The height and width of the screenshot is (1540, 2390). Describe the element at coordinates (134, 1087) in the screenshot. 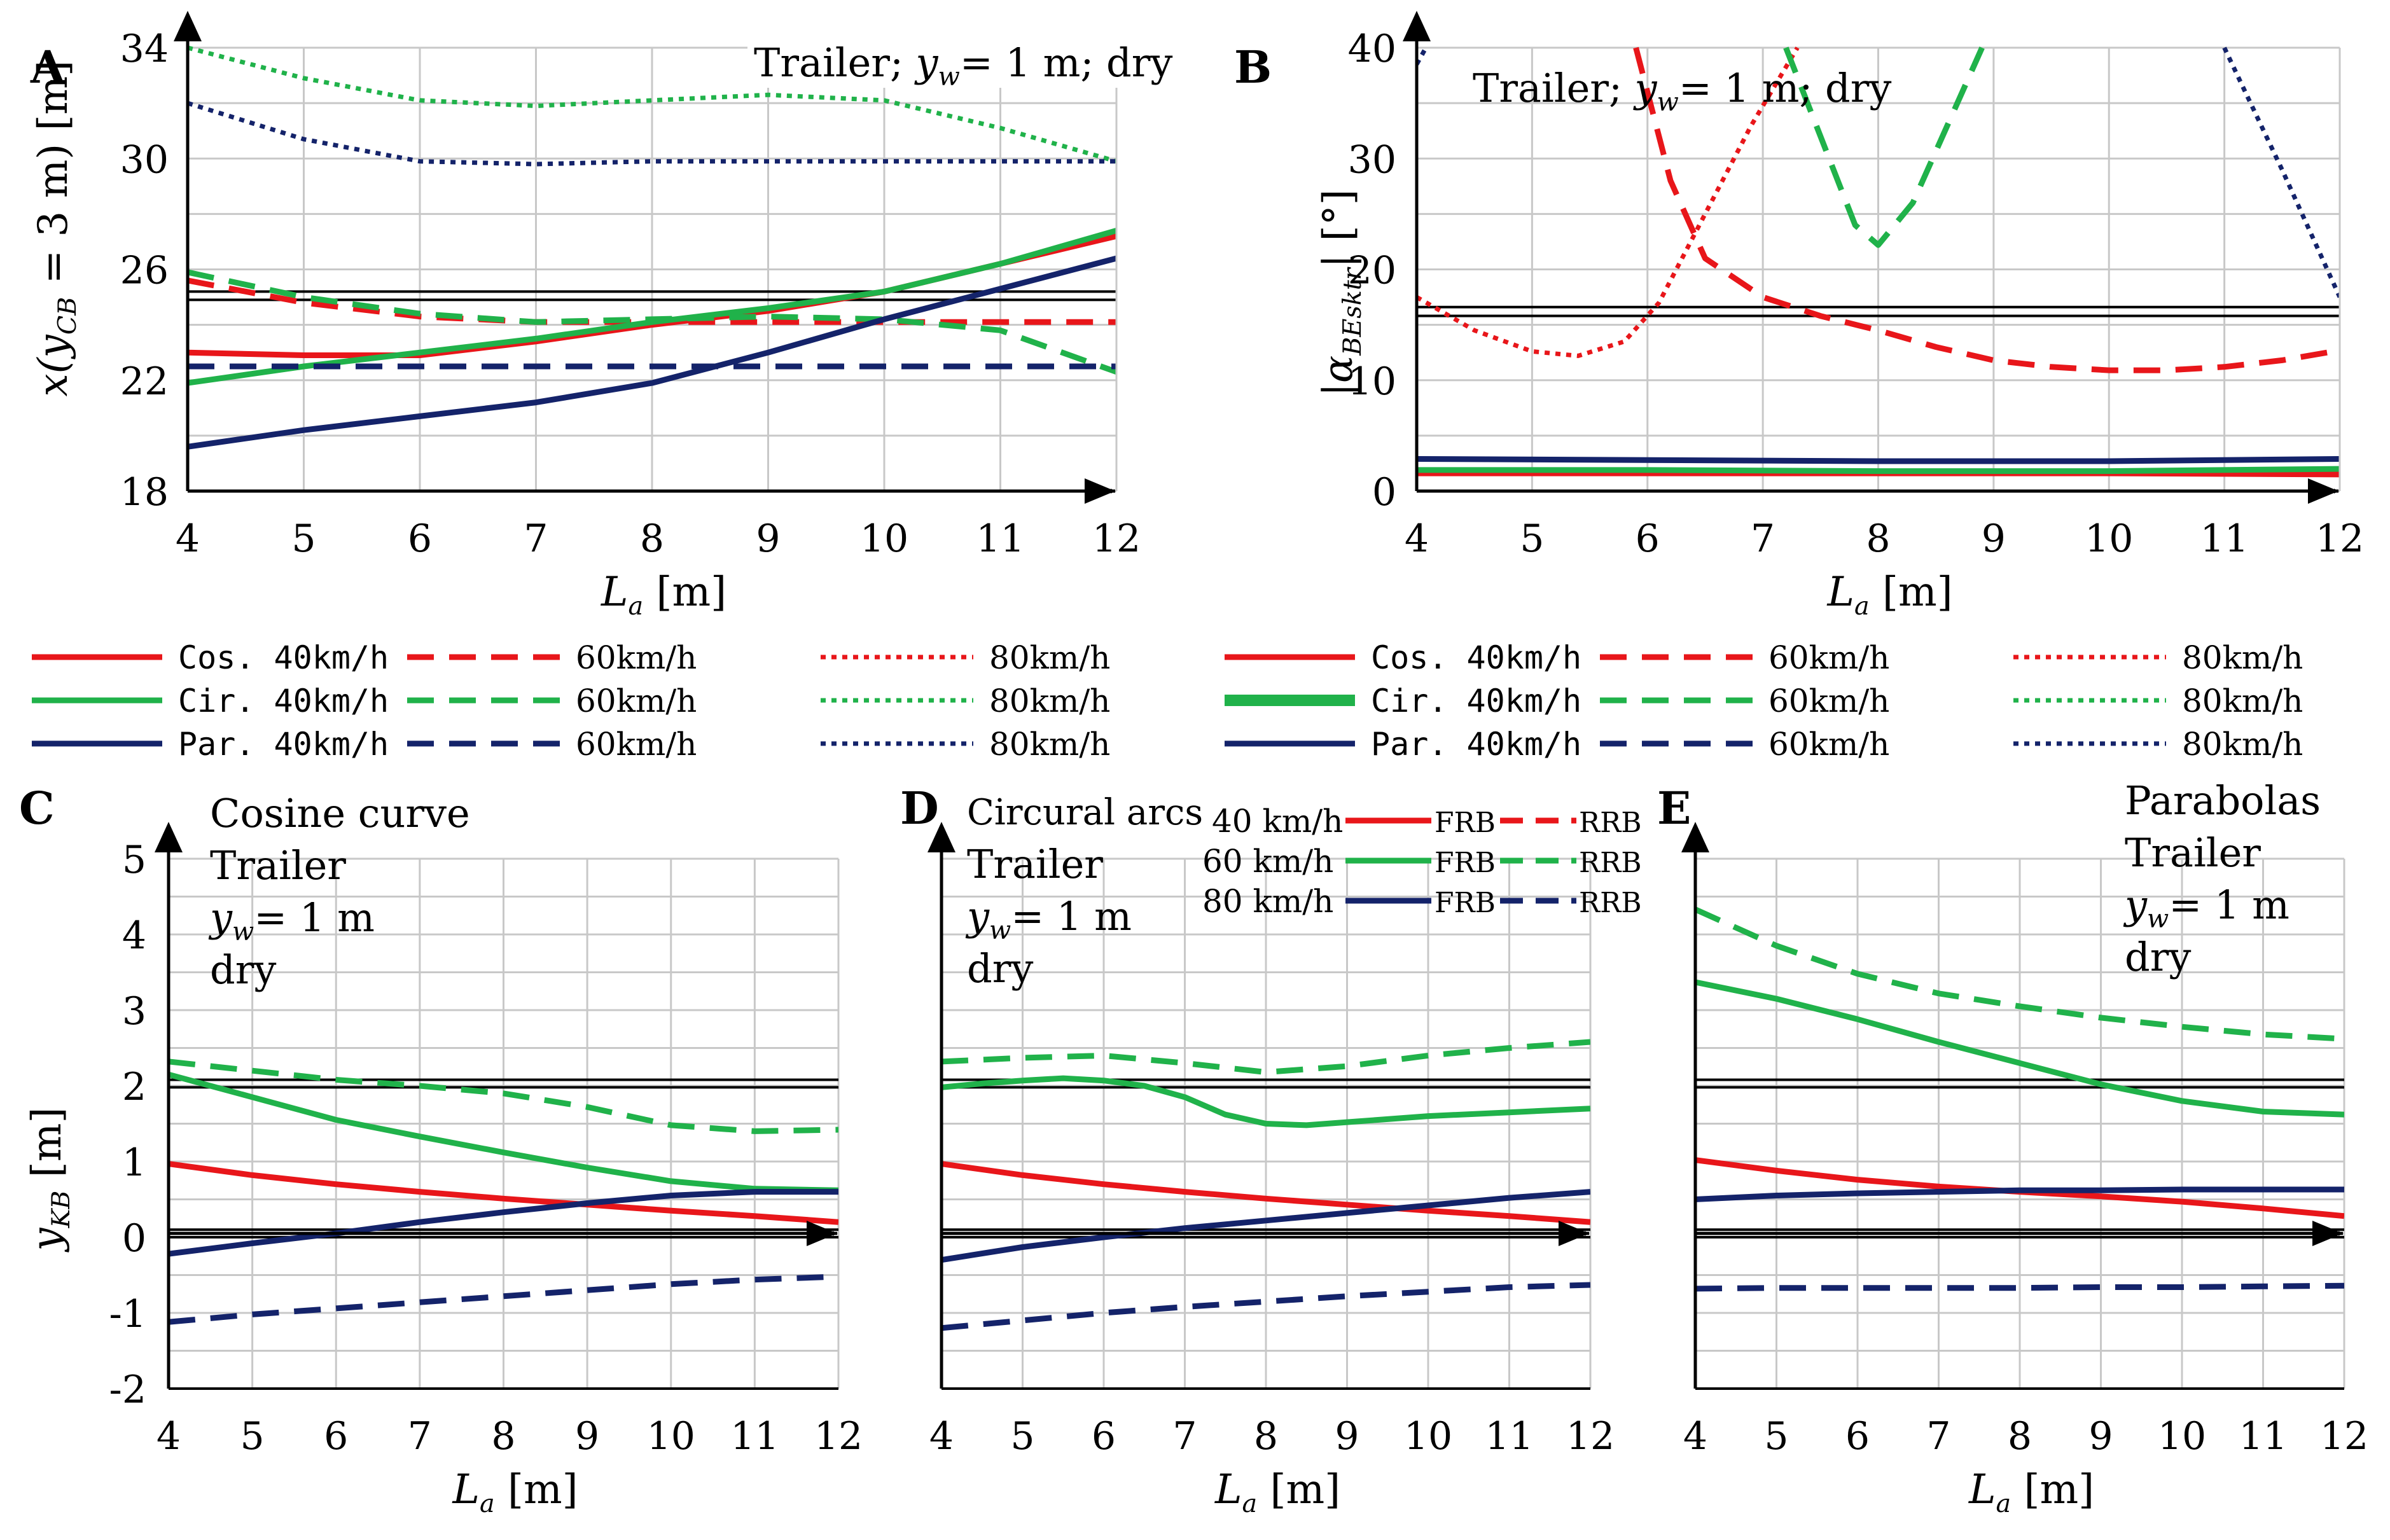

I see `y-tick-label: 2` at that location.